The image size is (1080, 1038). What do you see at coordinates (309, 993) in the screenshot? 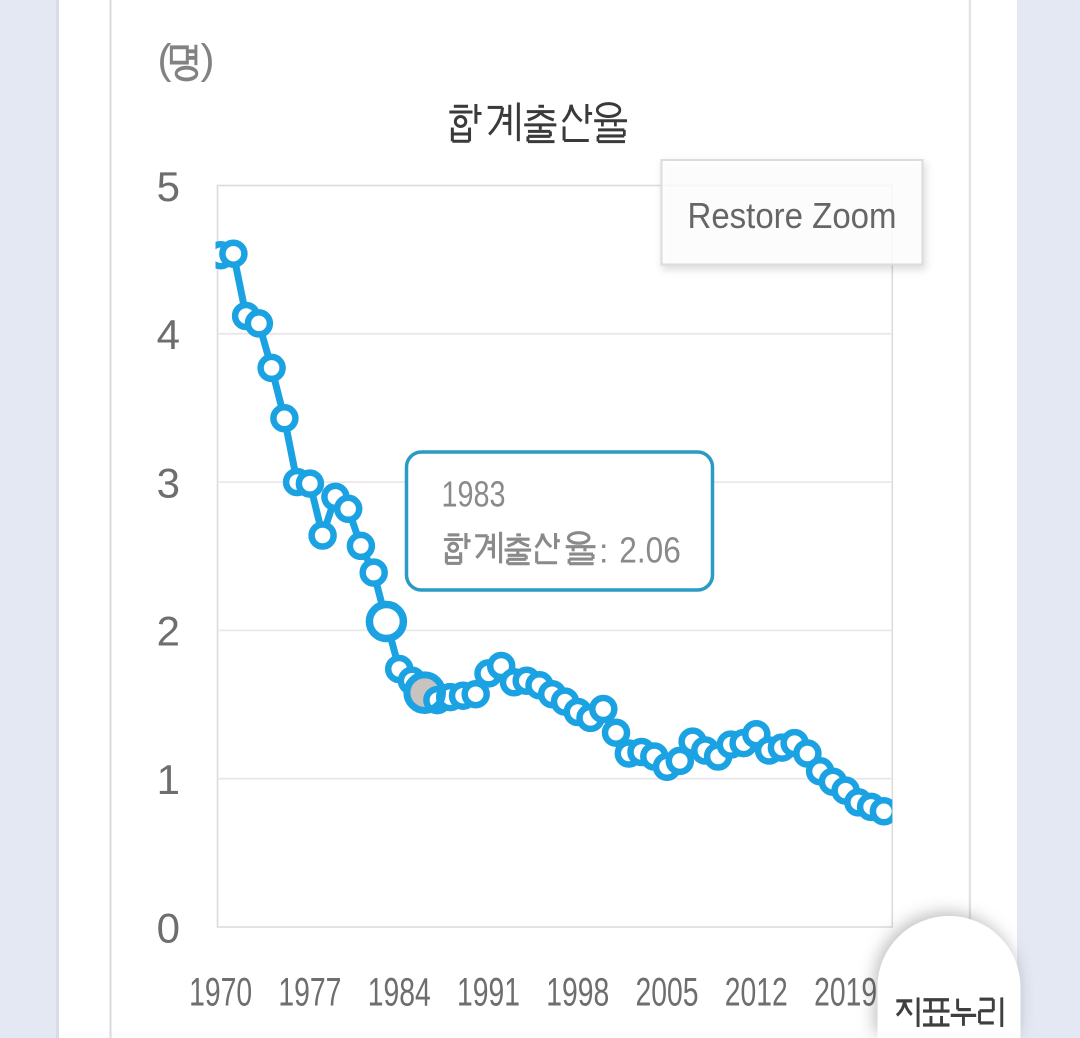
I see `svg-text: 1977` at bounding box center [309, 993].